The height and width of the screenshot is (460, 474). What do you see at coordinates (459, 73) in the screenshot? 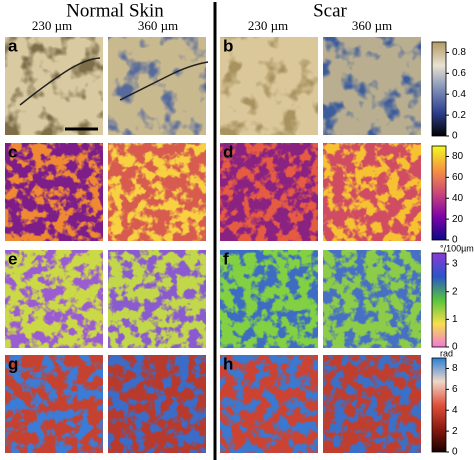
I see `colorbar-tick-label: 0.6` at bounding box center [459, 73].